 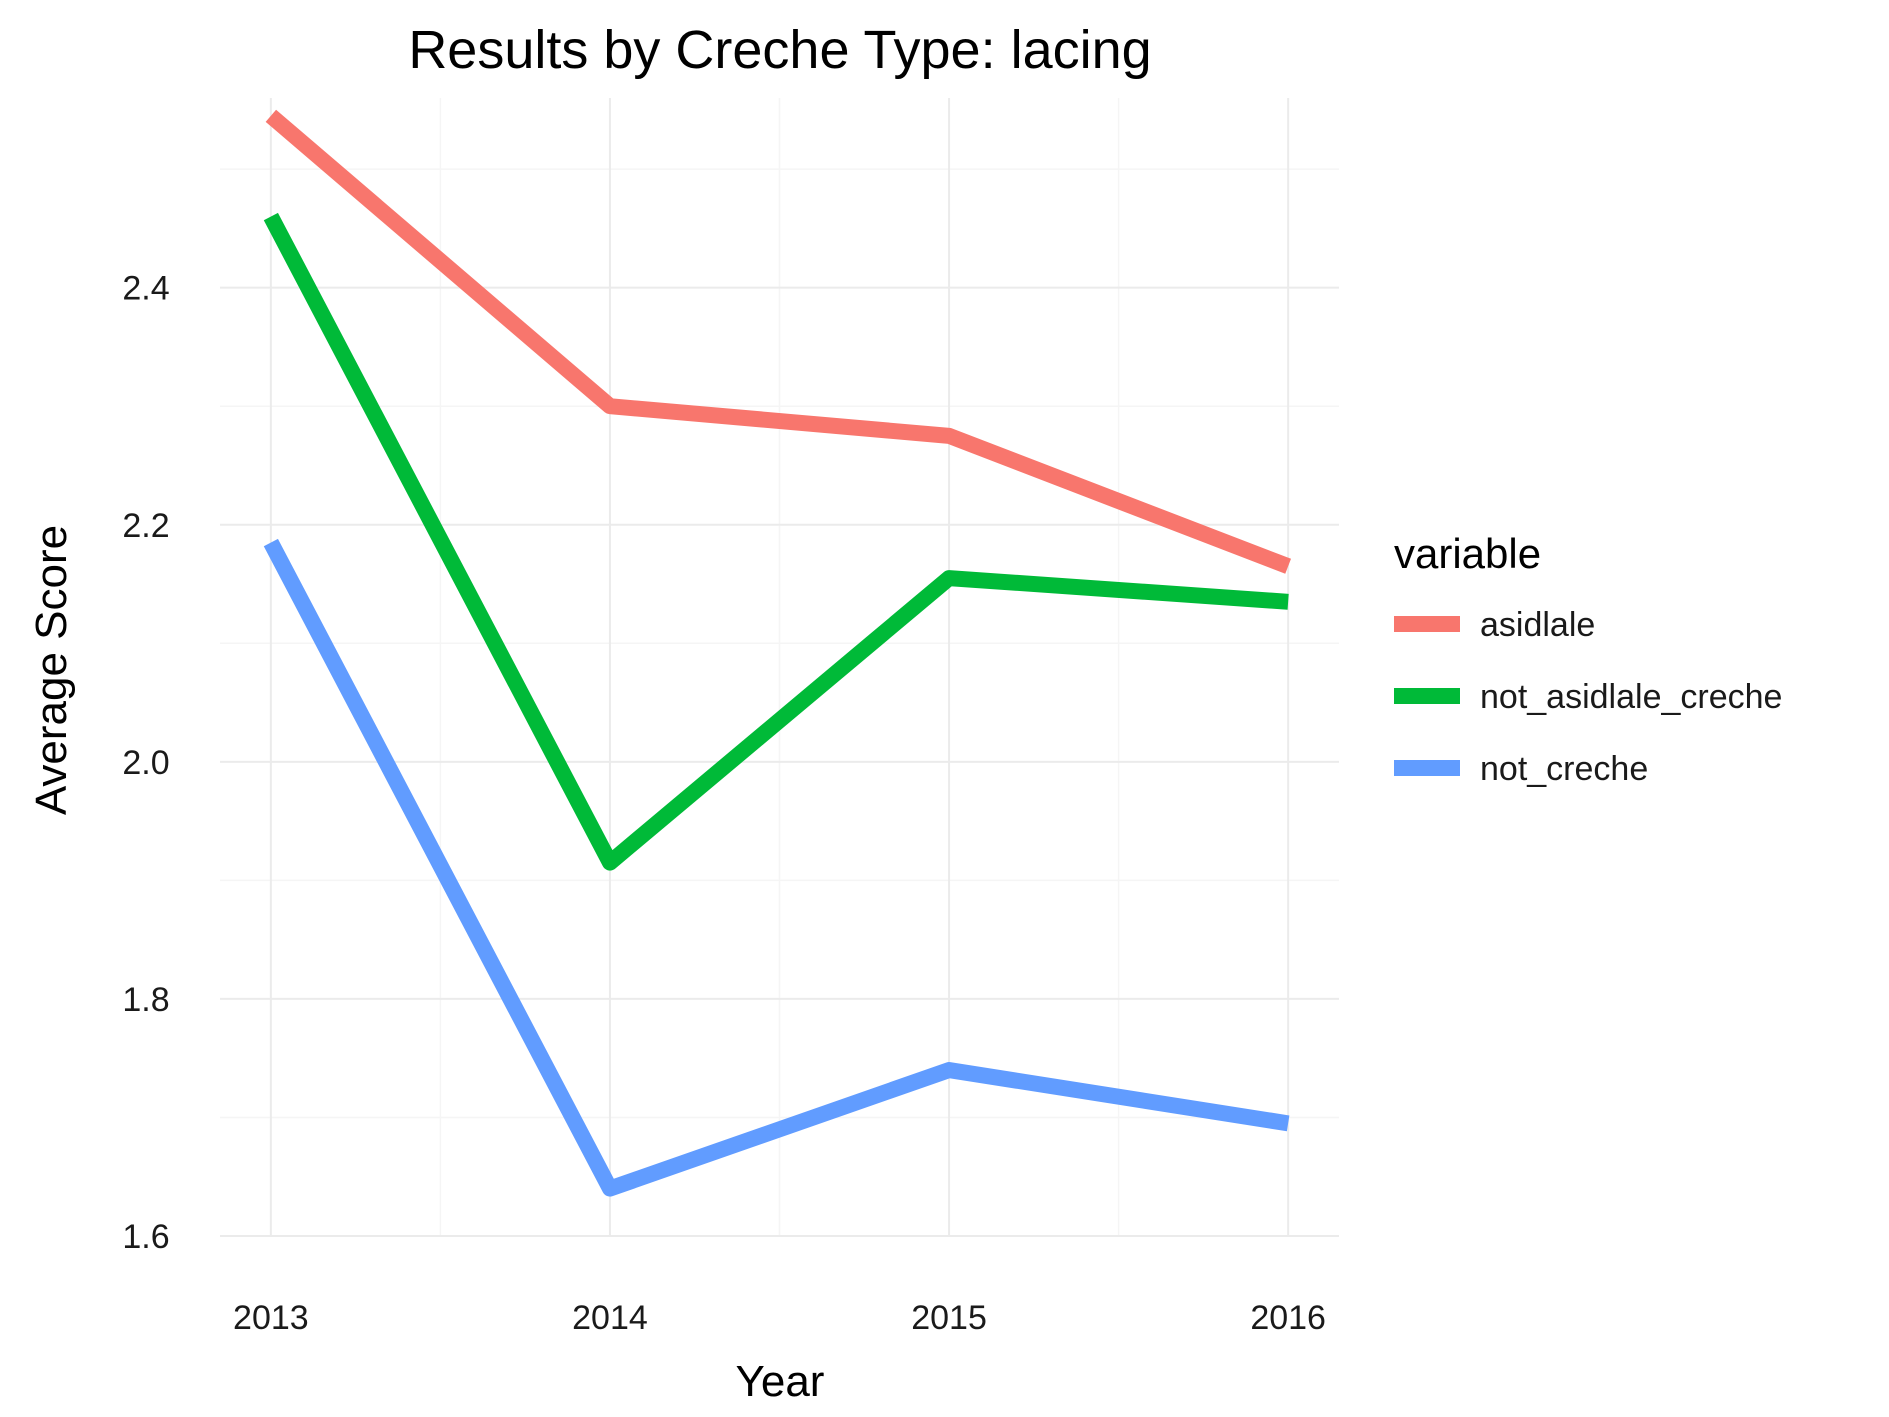 I want to click on y-axis-ticks: 1.6 1.8 2.0 2.2 2.4, so click(x=145, y=763).